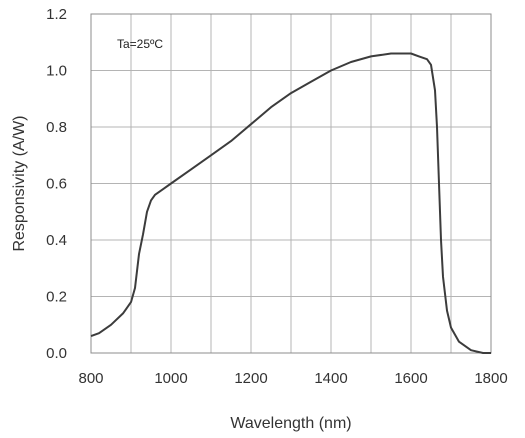 The height and width of the screenshot is (438, 525). I want to click on x-tick-label: 1200, so click(250, 378).